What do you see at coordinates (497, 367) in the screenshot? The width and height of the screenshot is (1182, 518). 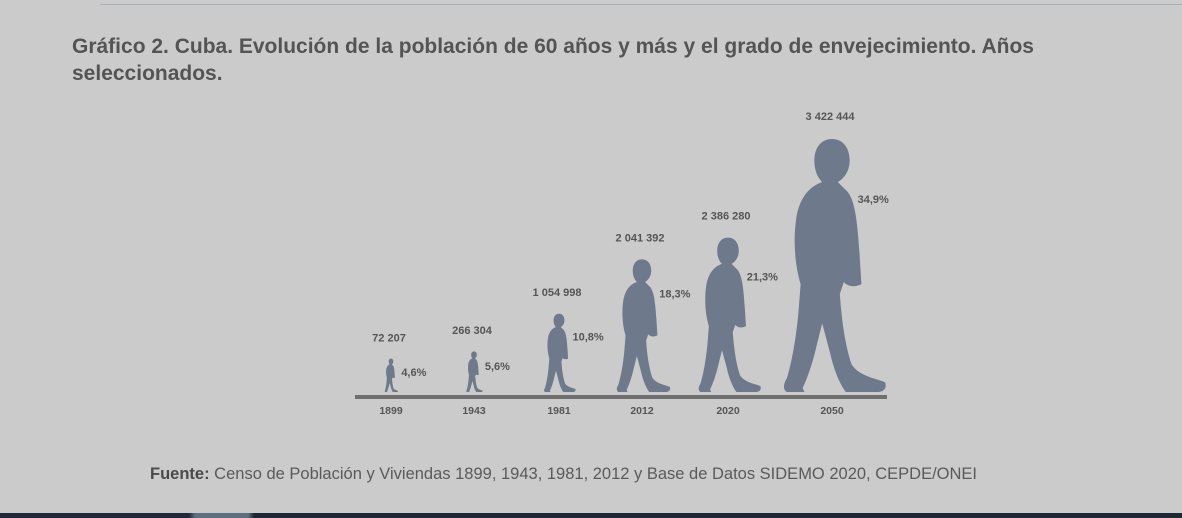 I see `percent-label-1943: 5,6%` at bounding box center [497, 367].